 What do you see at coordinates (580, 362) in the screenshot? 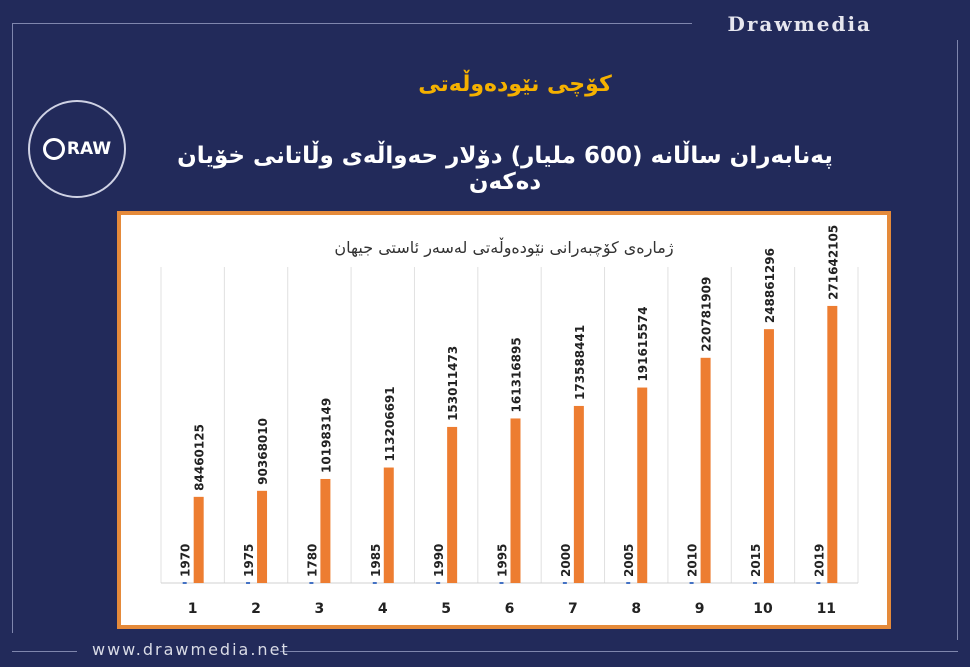
I see `value-label-7: 173588441` at bounding box center [580, 362].